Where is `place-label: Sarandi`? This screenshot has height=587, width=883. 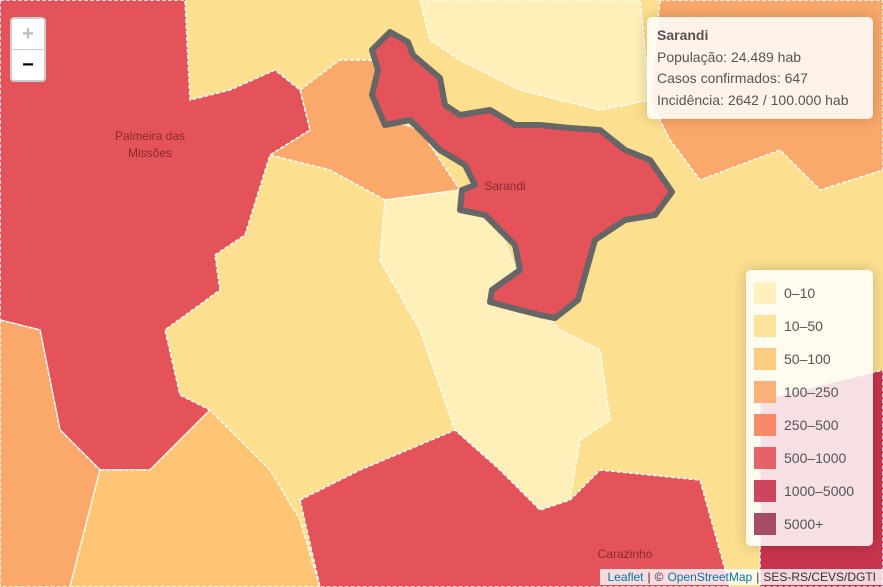 place-label: Sarandi is located at coordinates (504, 186).